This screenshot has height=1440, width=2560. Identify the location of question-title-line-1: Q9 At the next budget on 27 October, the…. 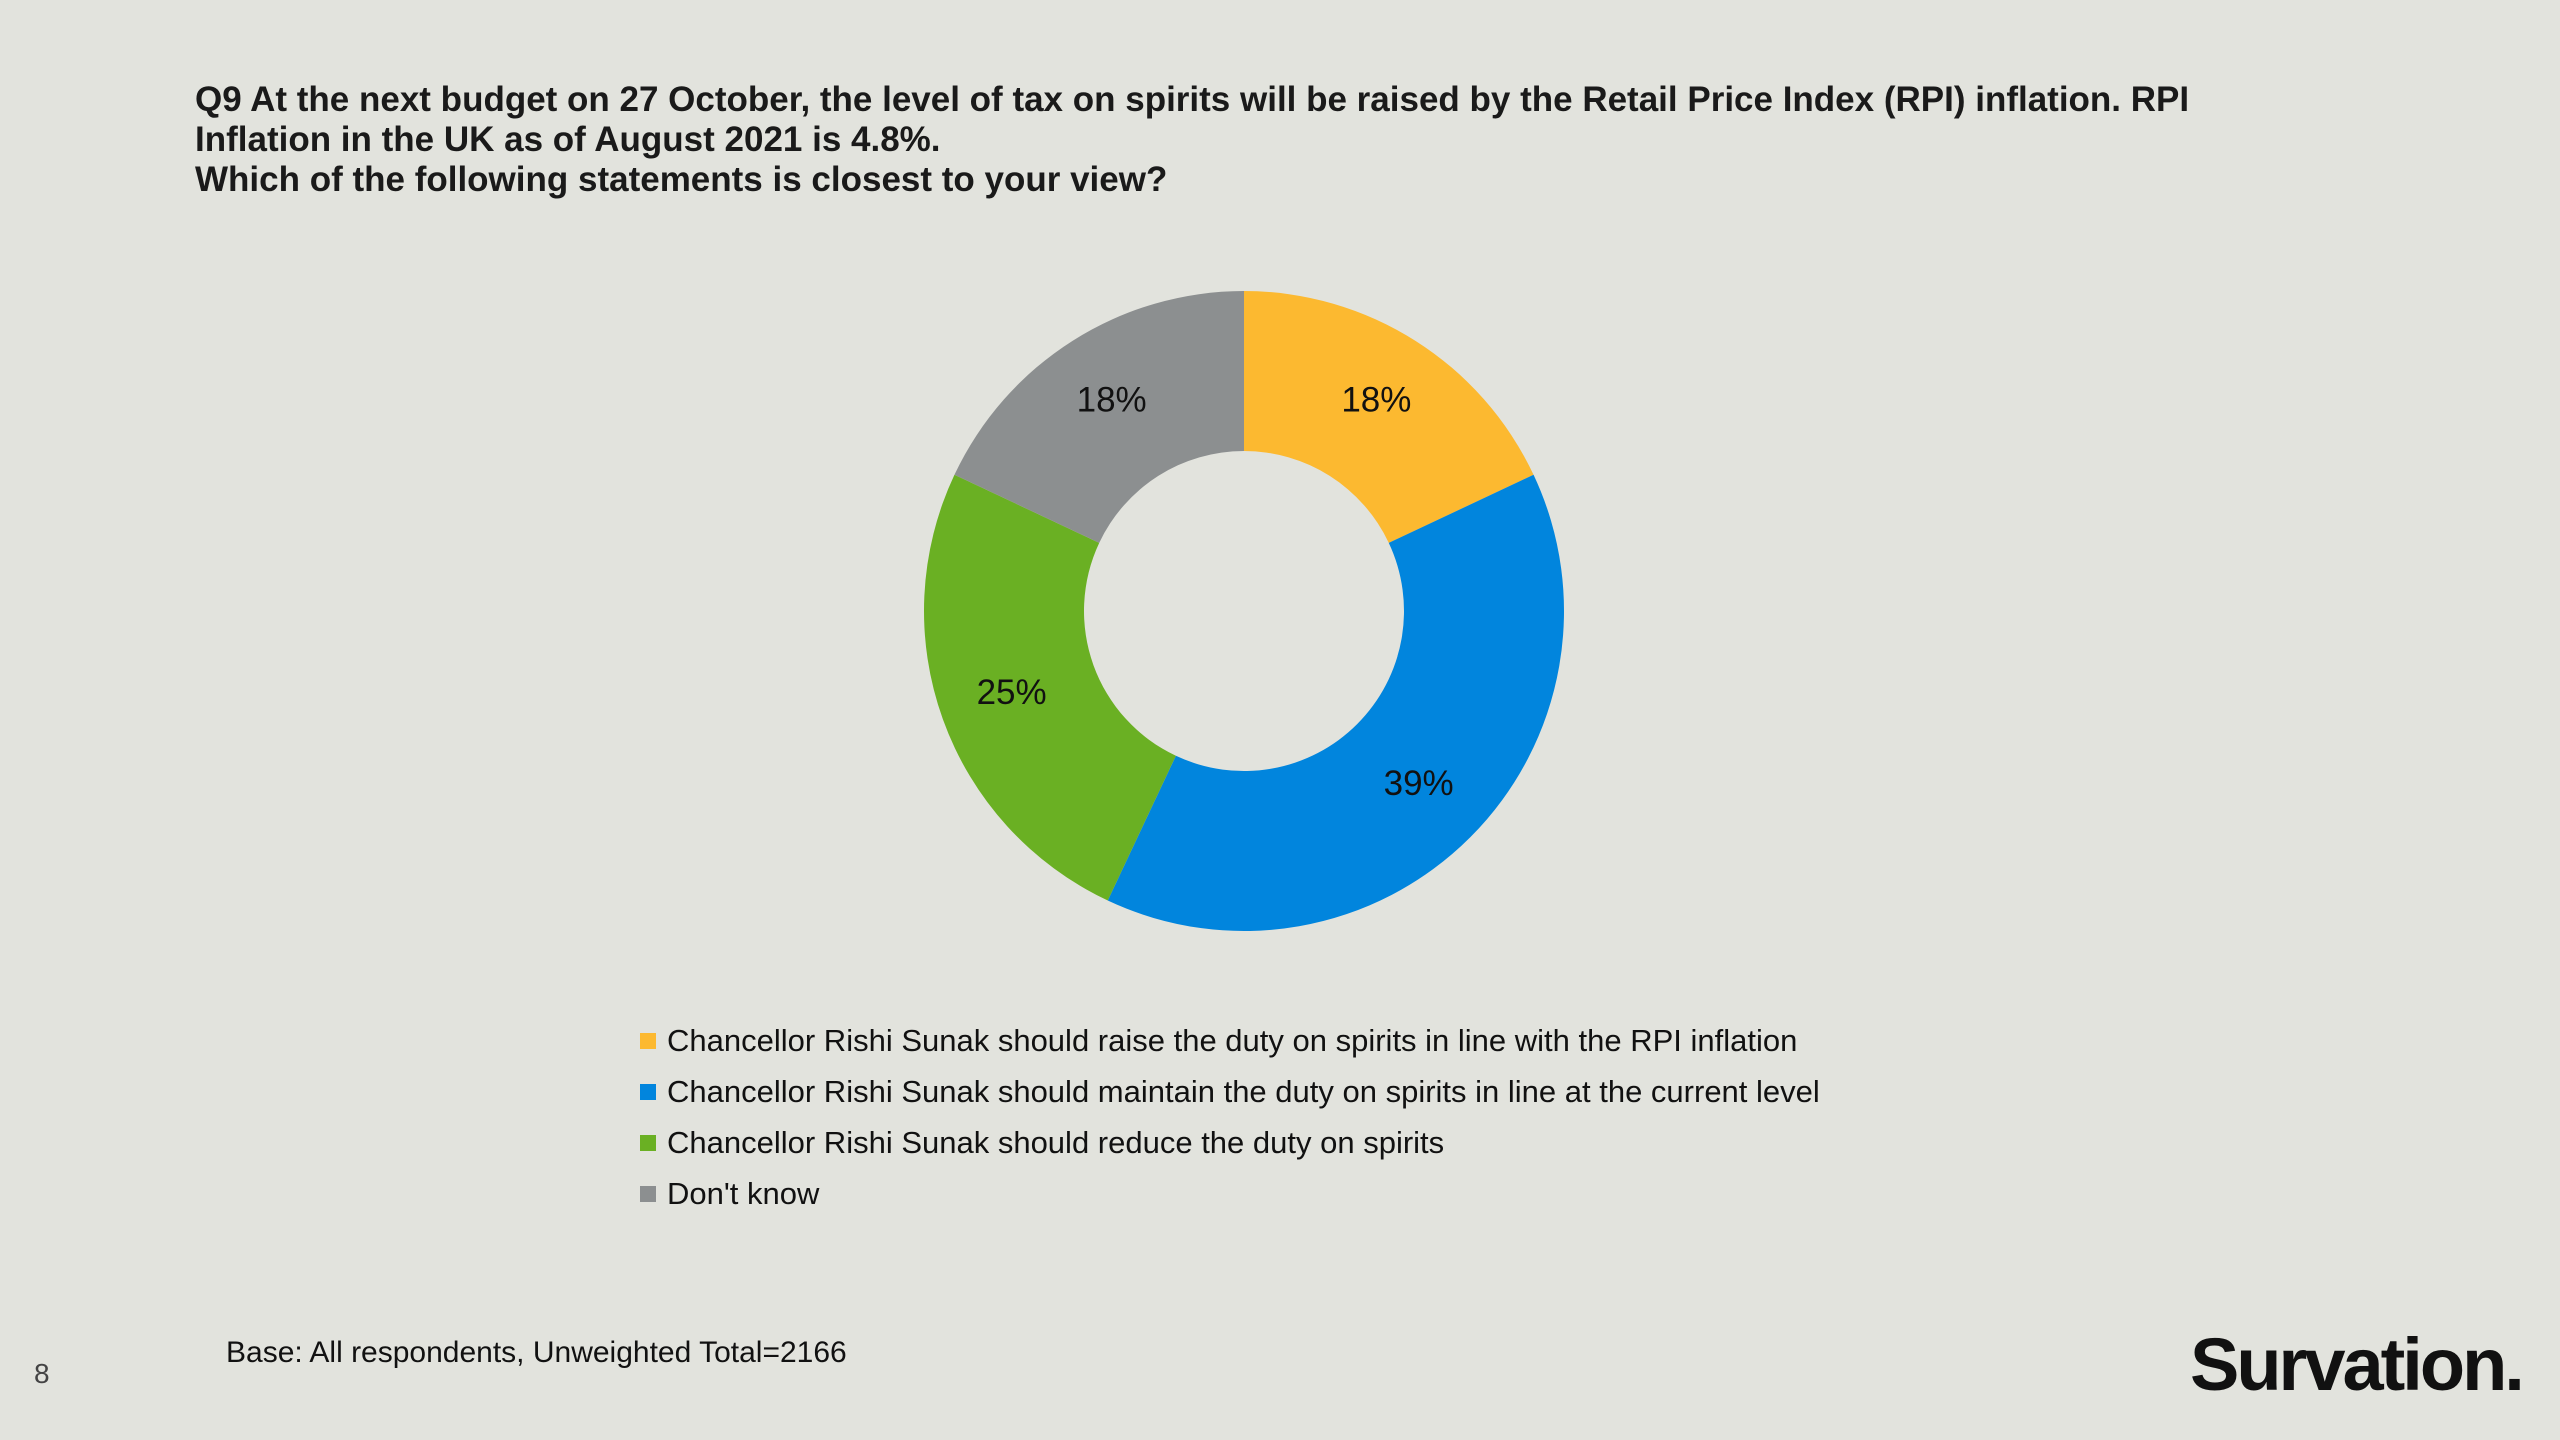
(1192, 99).